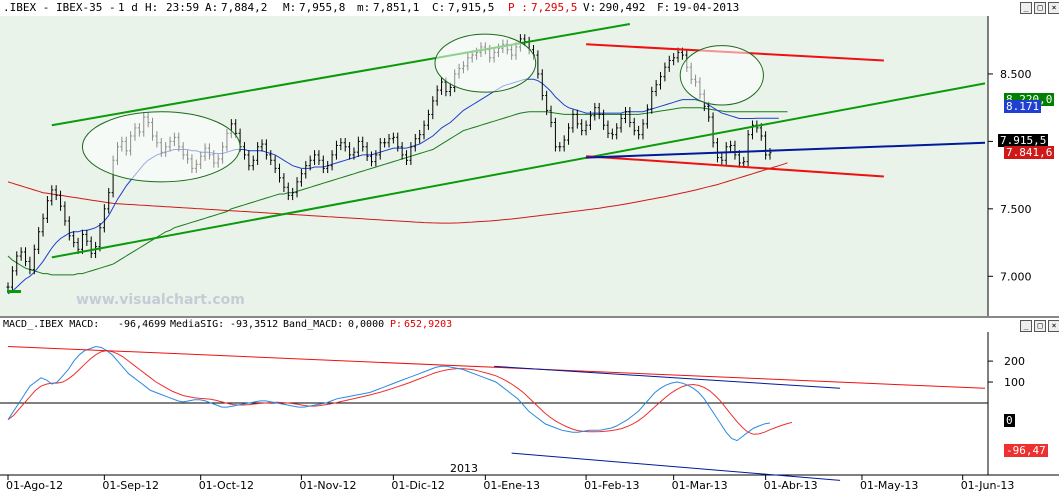 Image resolution: width=1059 pixels, height=495 pixels. Describe the element at coordinates (197, 324) in the screenshot. I see `macd-sig-label: MediaSIG:` at that location.